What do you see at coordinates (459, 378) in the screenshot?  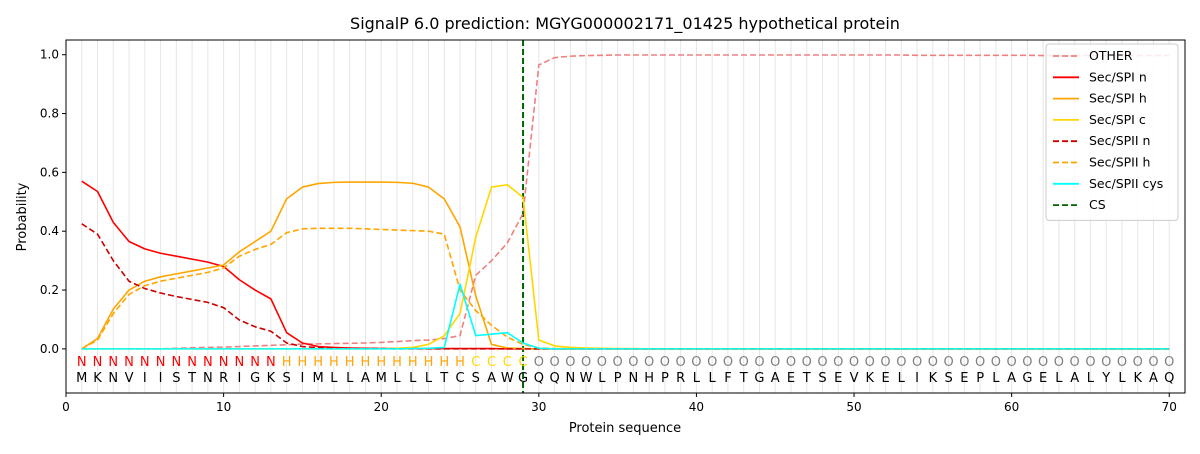 I see `residue-label: C` at bounding box center [459, 378].